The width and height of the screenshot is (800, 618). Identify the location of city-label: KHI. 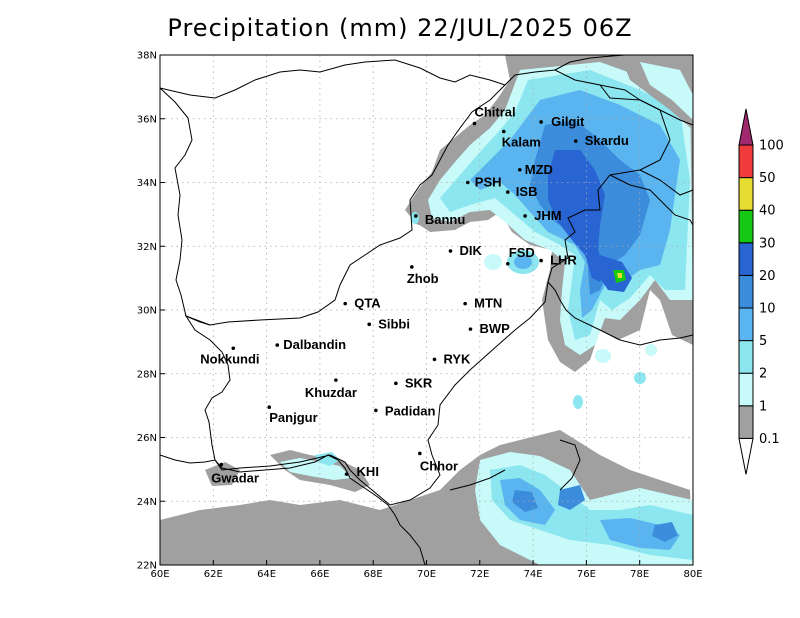
(368, 471).